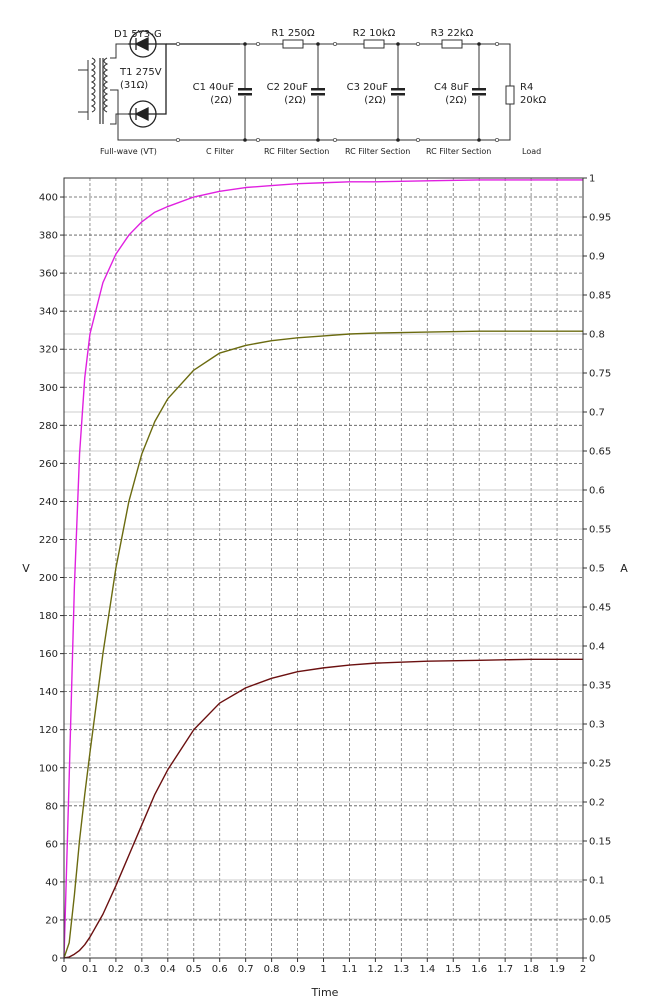 The height and width of the screenshot is (1000, 650). I want to click on x-tick-label: 1.1, so click(349, 969).